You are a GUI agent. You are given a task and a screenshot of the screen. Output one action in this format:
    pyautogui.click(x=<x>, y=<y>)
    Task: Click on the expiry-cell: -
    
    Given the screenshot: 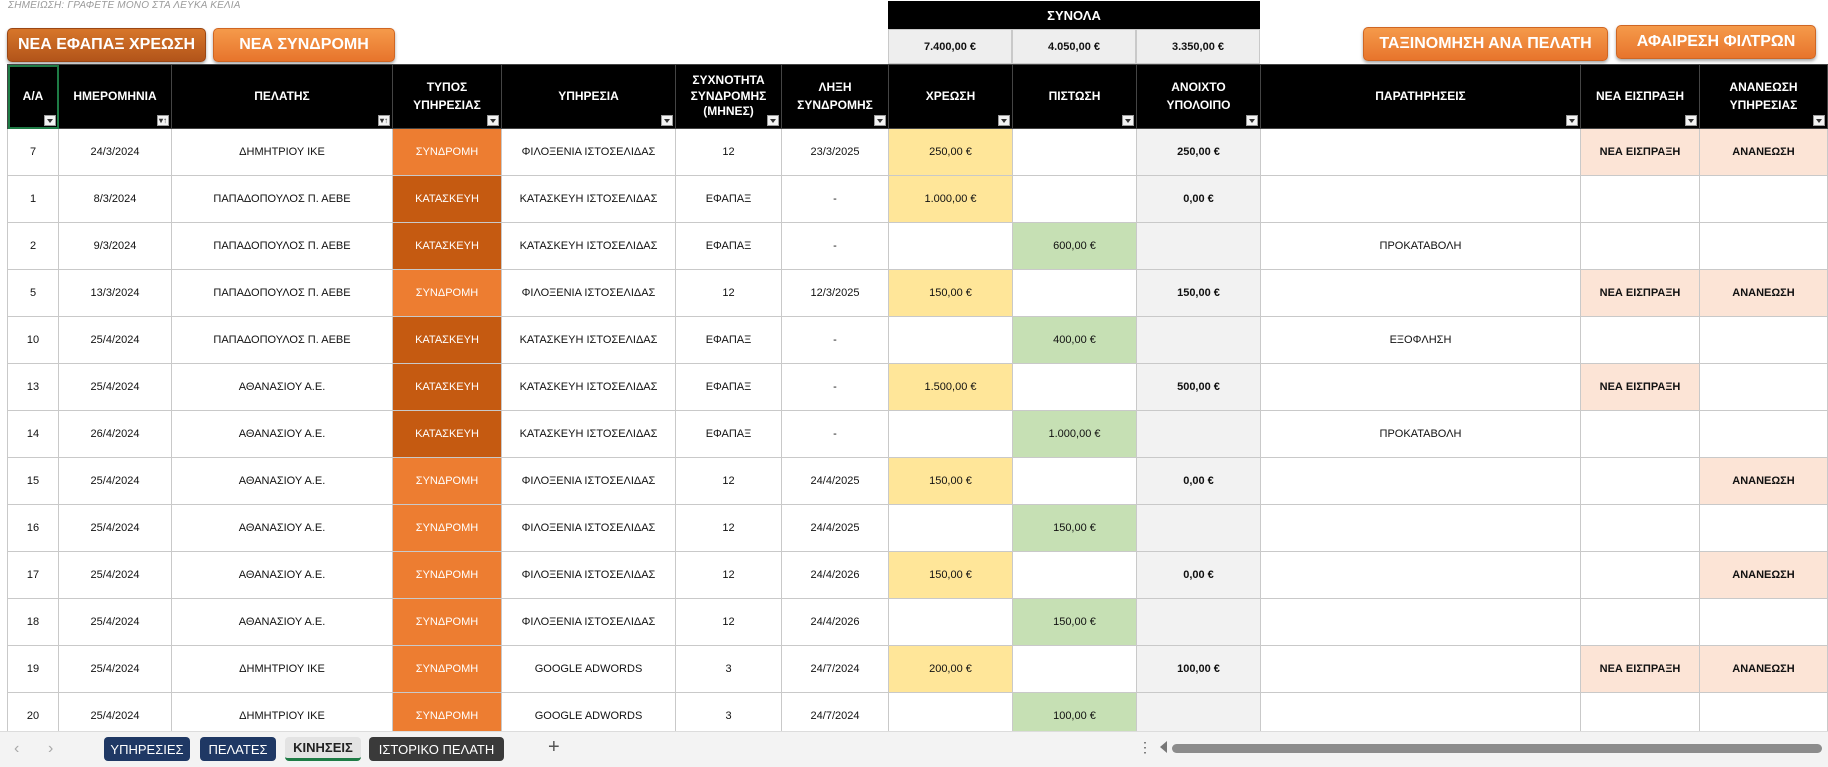 What is the action you would take?
    pyautogui.click(x=835, y=199)
    